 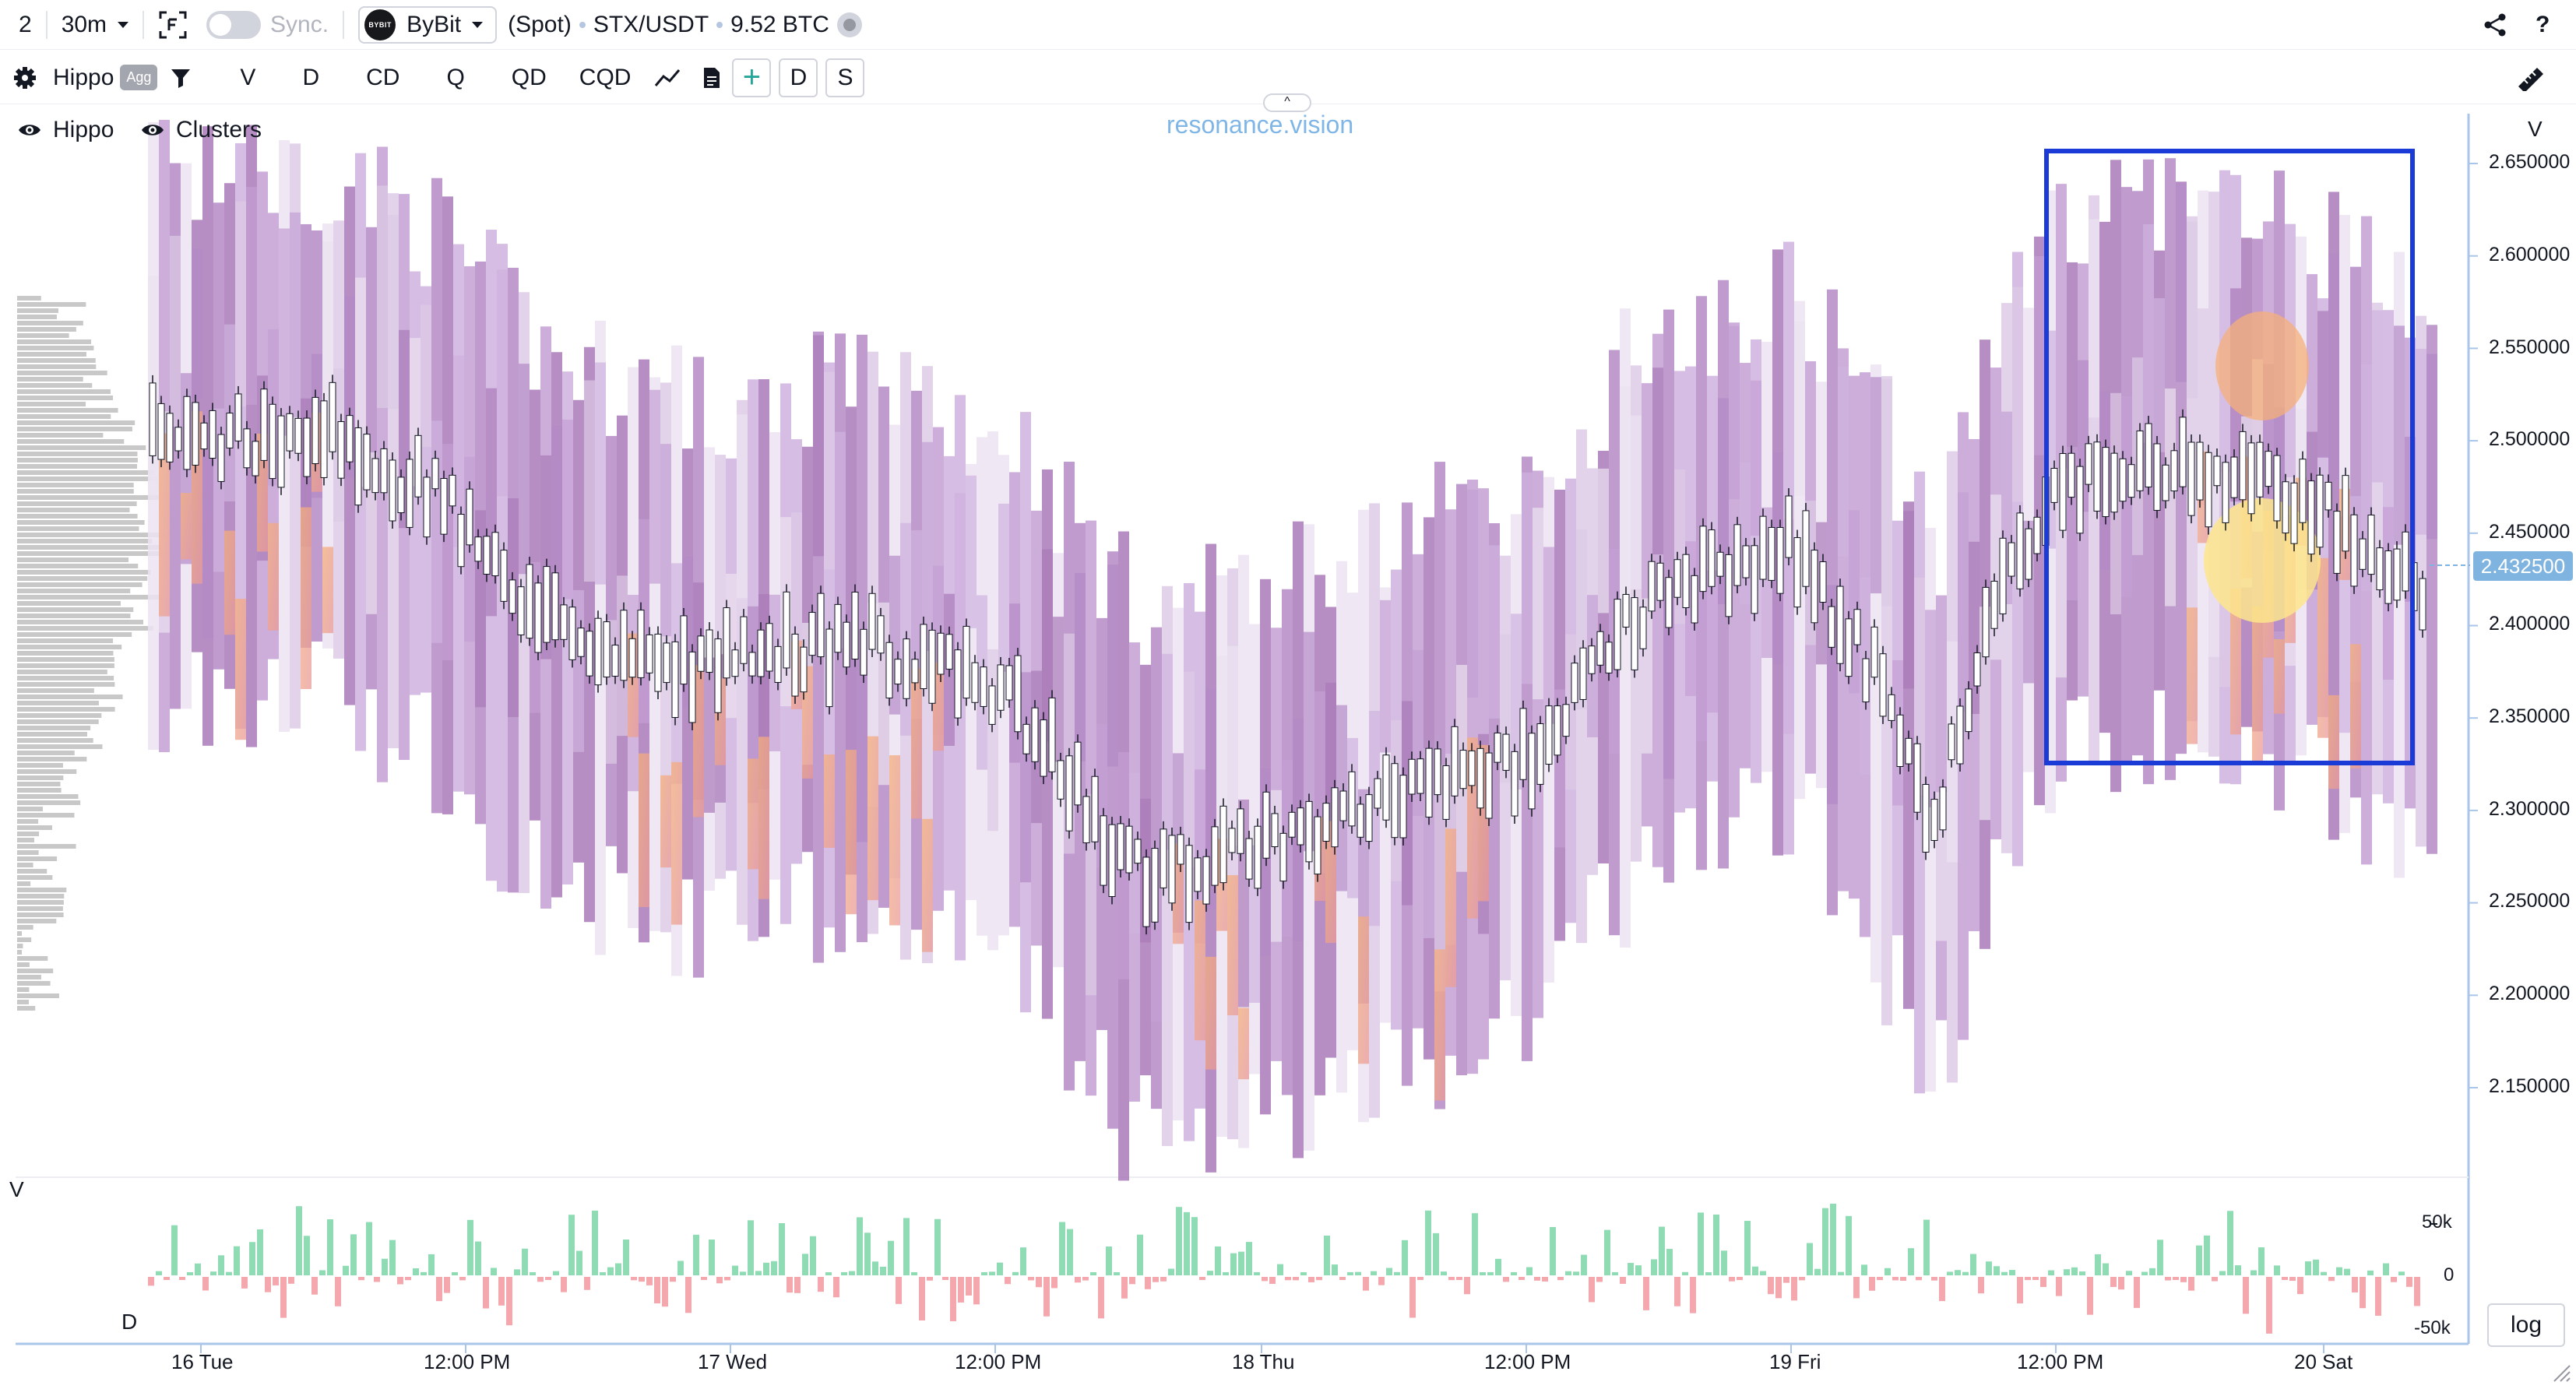 What do you see at coordinates (105, 78) in the screenshot?
I see `indicator-name: Hippo Agg` at bounding box center [105, 78].